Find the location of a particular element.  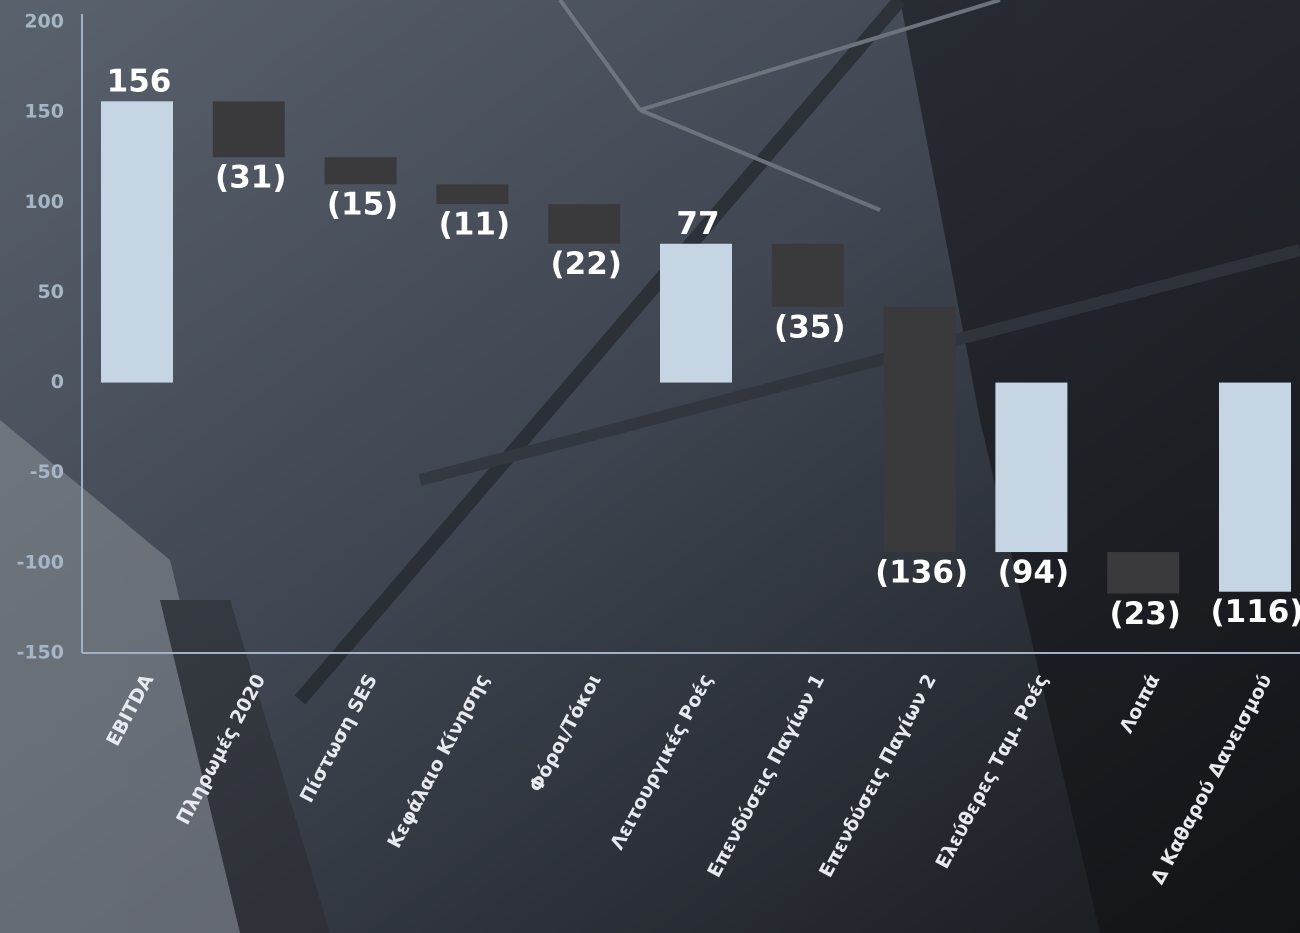

value-label: (15) is located at coordinates (362, 205).